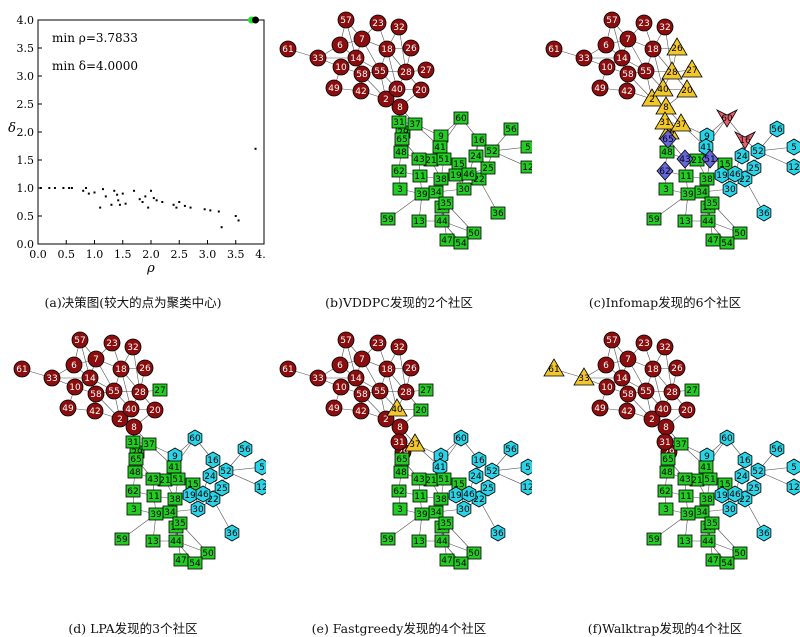 The width and height of the screenshot is (800, 637). I want to click on node-31: 31, so click(133, 442).